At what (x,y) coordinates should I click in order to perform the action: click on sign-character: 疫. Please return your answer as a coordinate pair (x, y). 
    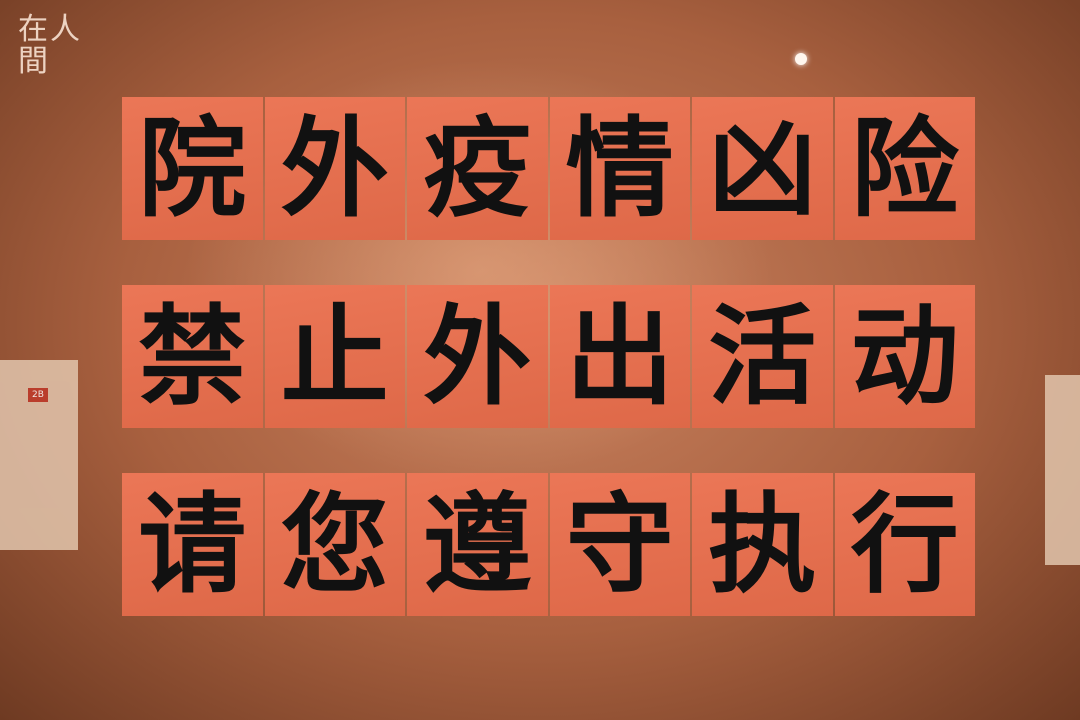
    Looking at the image, I should click on (477, 168).